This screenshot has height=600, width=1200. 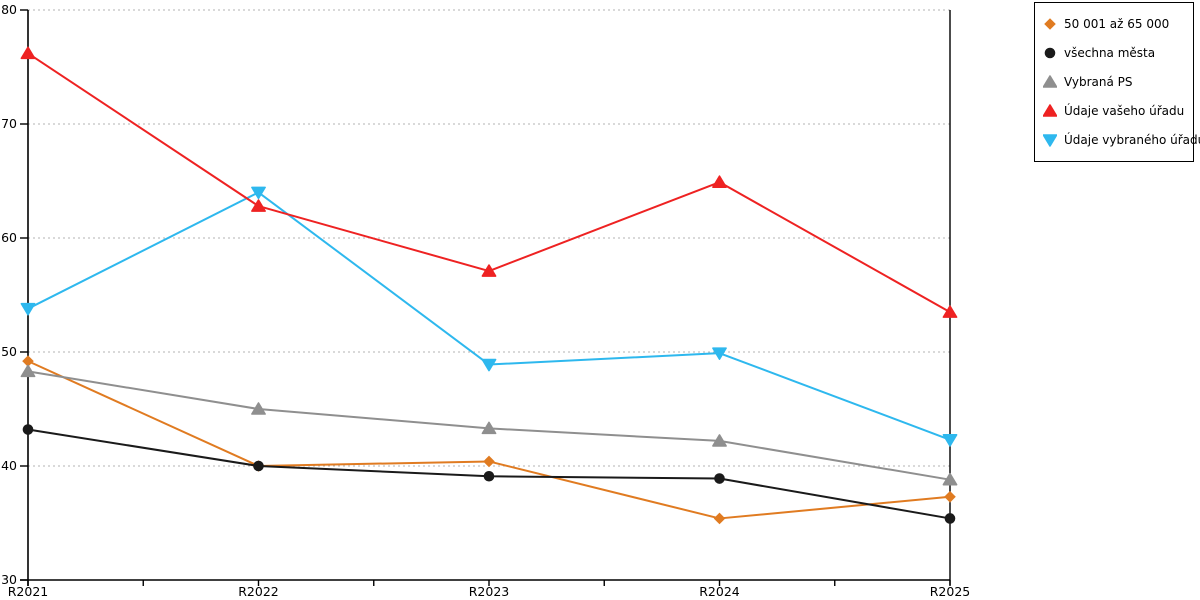 What do you see at coordinates (258, 591) in the screenshot?
I see `x-tick-label: R2022` at bounding box center [258, 591].